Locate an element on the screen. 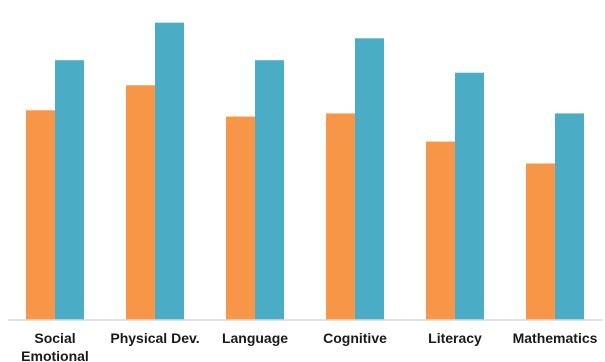 This screenshot has height=362, width=605. bar-series1-cat5 is located at coordinates (440, 230).